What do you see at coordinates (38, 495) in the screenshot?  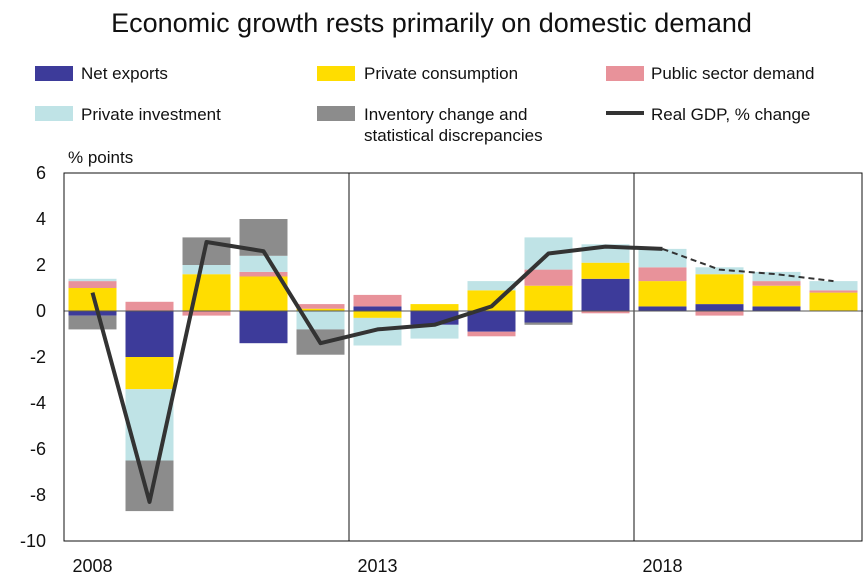 I see `y-tick-minus-8: -8` at bounding box center [38, 495].